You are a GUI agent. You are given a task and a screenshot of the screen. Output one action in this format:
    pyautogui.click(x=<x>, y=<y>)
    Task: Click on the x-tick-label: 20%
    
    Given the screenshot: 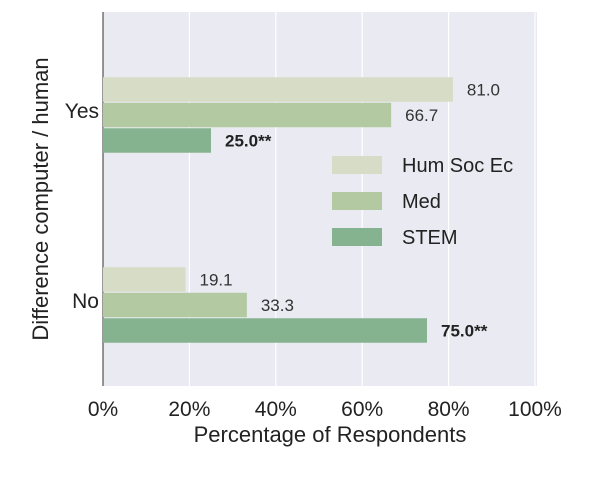 What is the action you would take?
    pyautogui.click(x=189, y=409)
    